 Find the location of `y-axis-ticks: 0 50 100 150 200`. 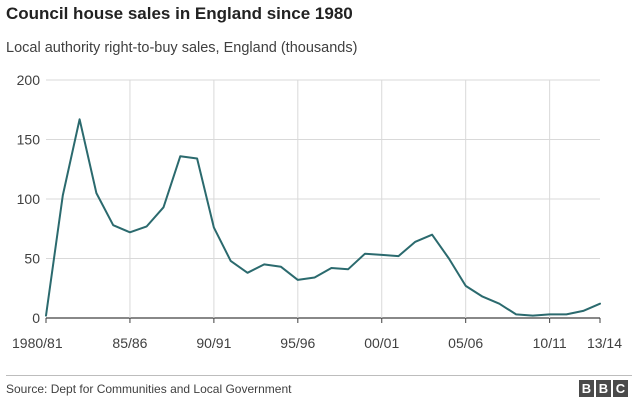

y-axis-ticks: 0 50 100 150 200 is located at coordinates (29, 199).